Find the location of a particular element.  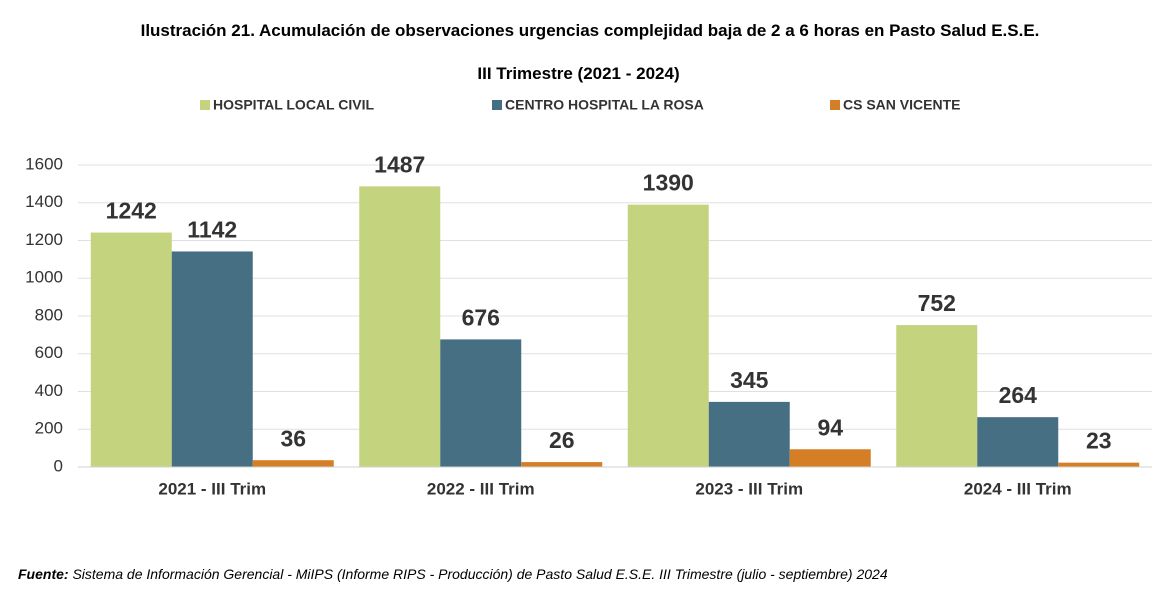

y-tick-label: 800 is located at coordinates (49, 314).